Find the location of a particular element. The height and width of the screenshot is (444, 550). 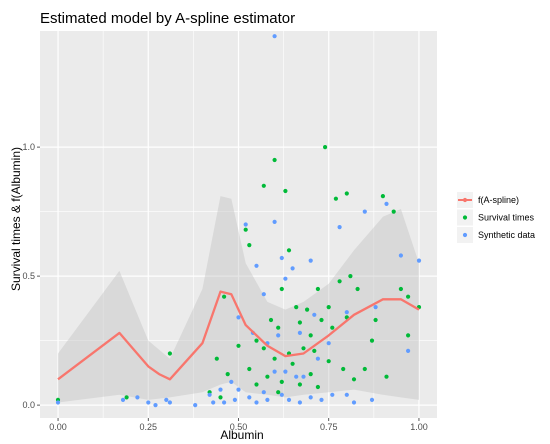

x-tick-label: 0.50 is located at coordinates (239, 427).